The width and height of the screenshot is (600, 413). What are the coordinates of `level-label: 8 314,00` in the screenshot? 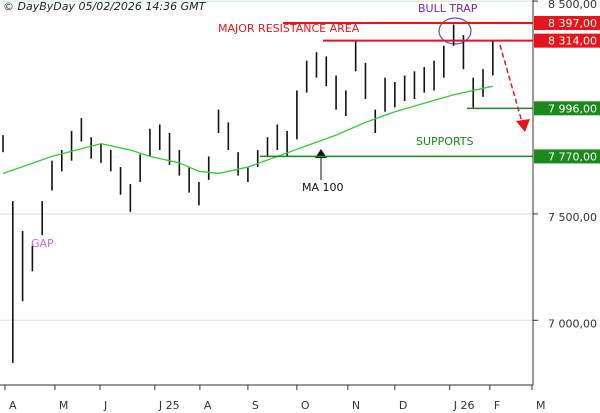 It's located at (572, 41).